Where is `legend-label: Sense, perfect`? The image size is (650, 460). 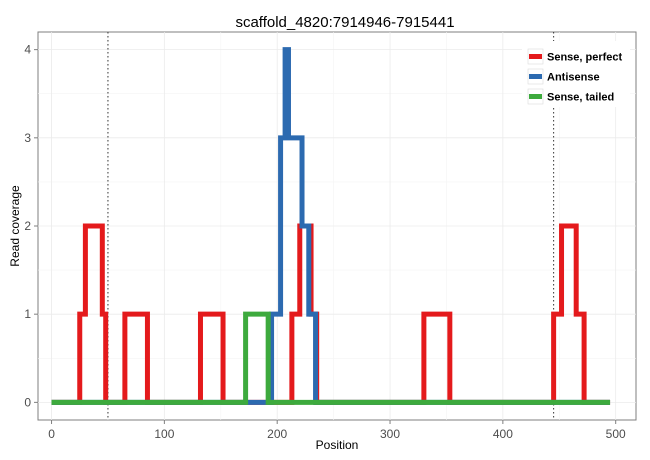 legend-label: Sense, perfect is located at coordinates (585, 58).